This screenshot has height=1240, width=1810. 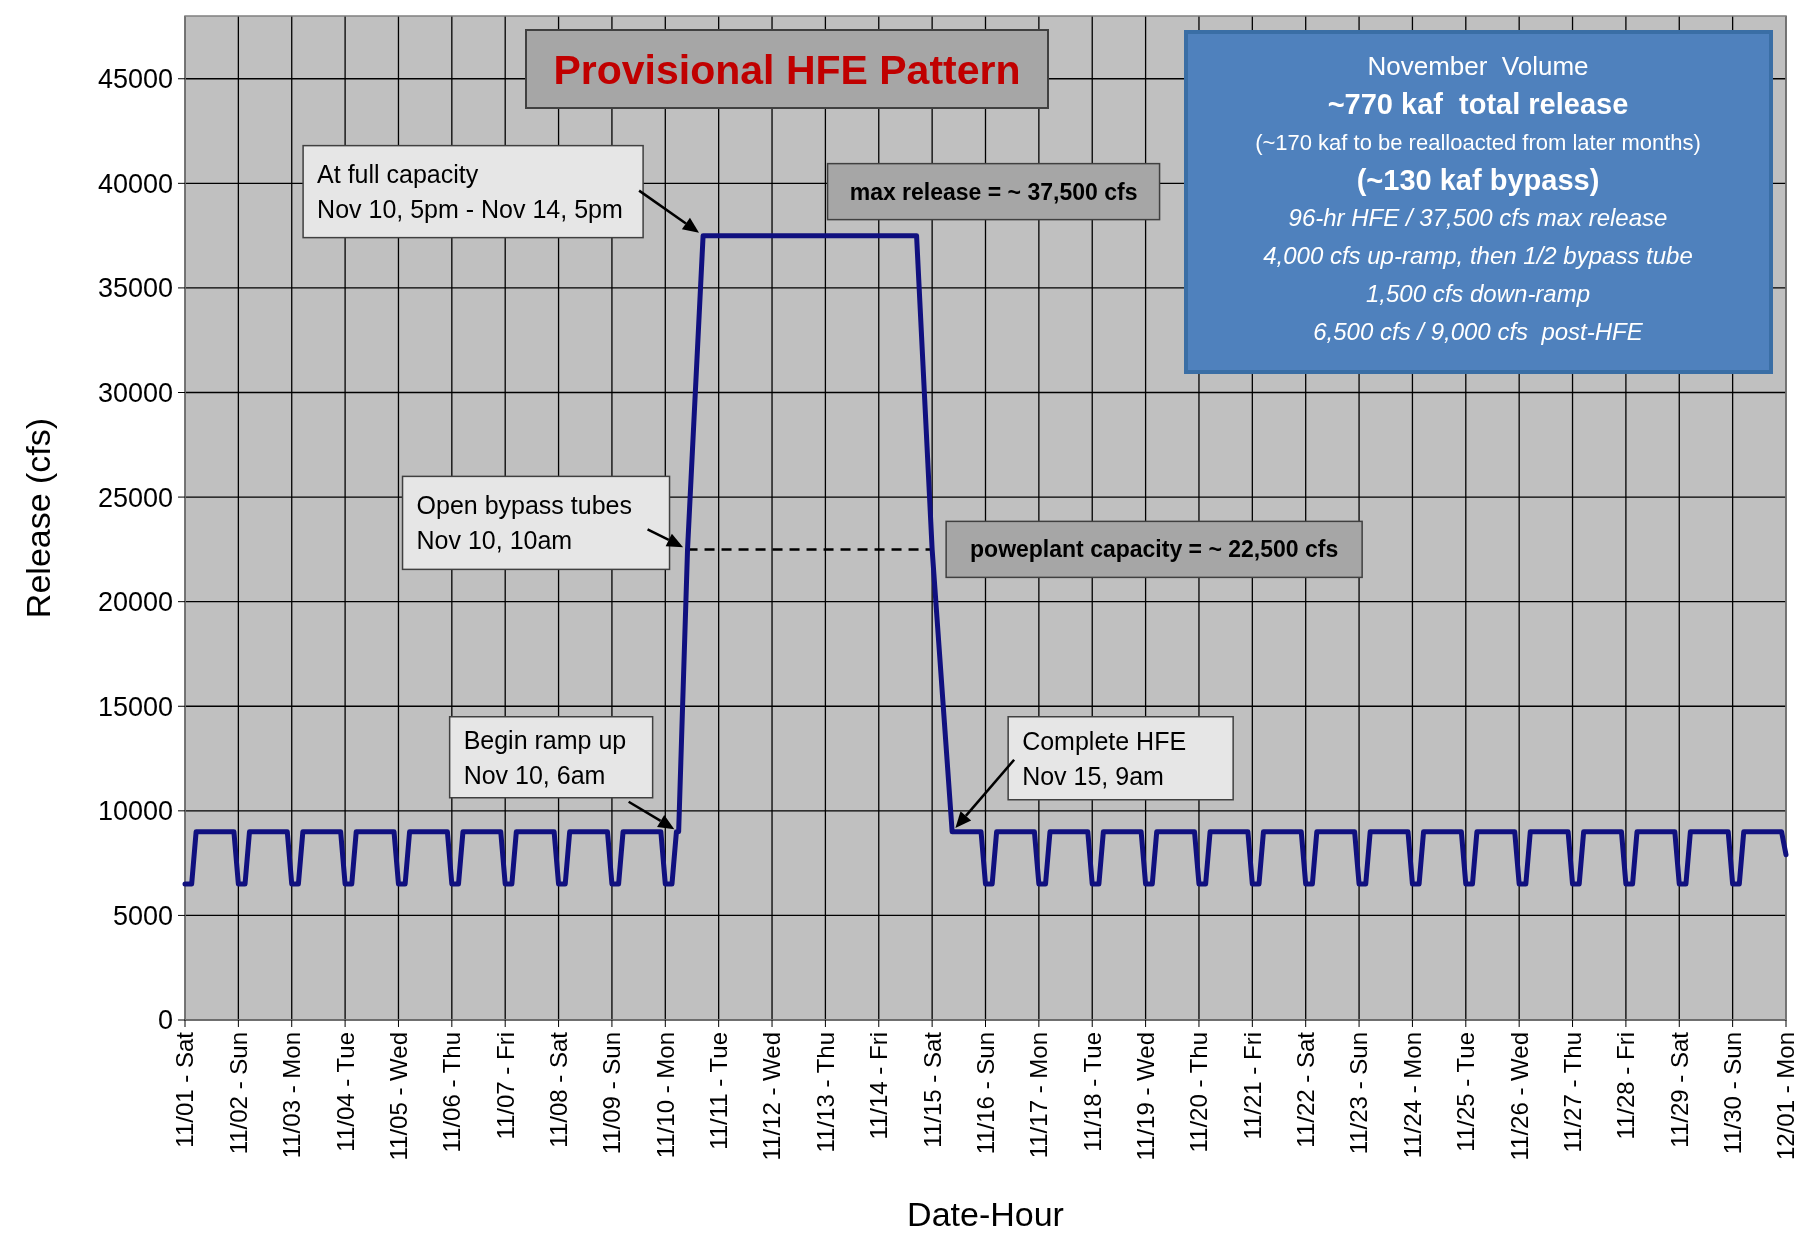 What do you see at coordinates (470, 191) in the screenshot?
I see `annotation: At full capacity Nov 10, 5pm - Nov 14, 5pm` at bounding box center [470, 191].